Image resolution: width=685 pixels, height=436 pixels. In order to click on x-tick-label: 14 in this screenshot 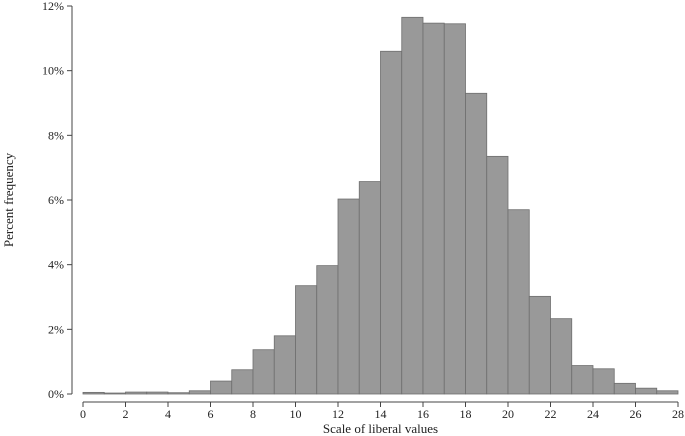, I will do `click(381, 414)`.